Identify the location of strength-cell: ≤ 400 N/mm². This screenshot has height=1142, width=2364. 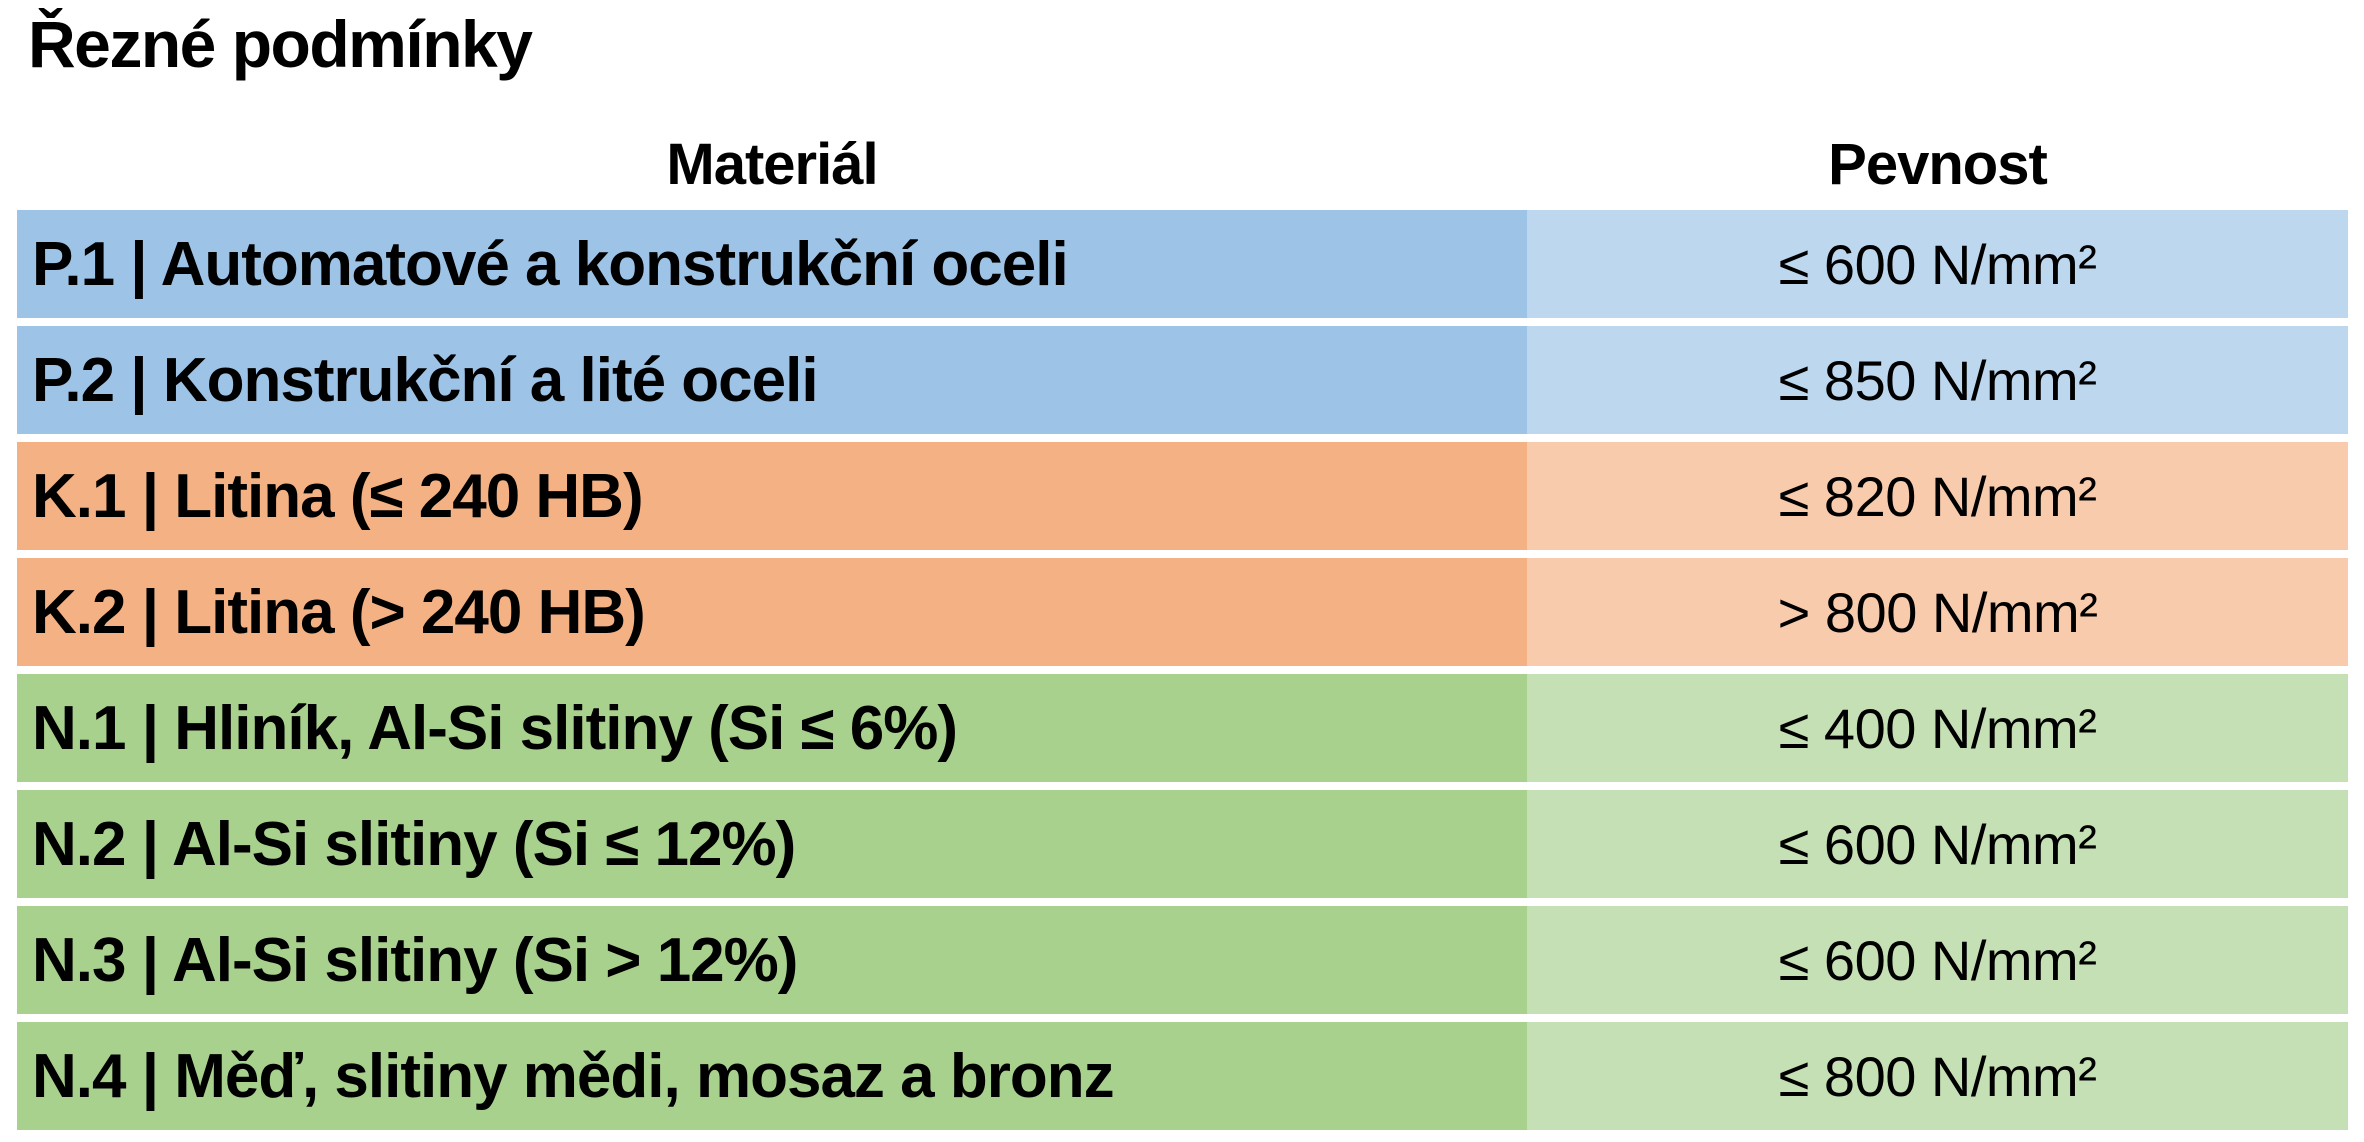
(1937, 728).